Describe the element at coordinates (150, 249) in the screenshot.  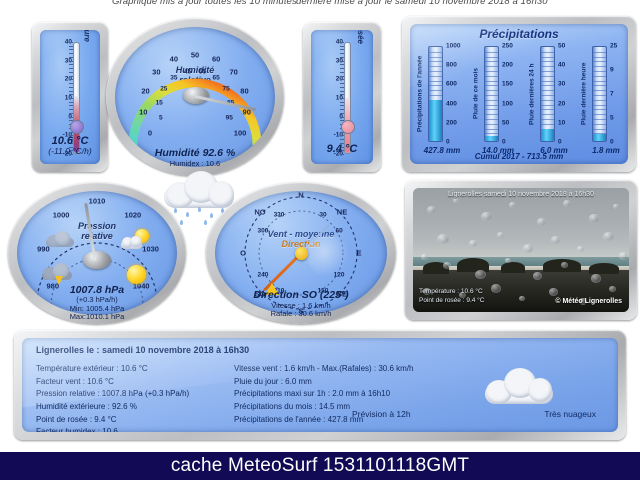
I see `pressure-tick-label: 1030` at that location.